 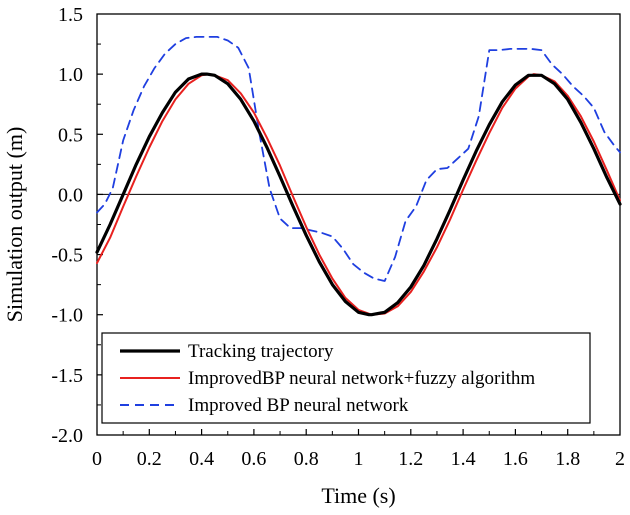 What do you see at coordinates (253, 459) in the screenshot?
I see `x-tick-label: 0.6` at bounding box center [253, 459].